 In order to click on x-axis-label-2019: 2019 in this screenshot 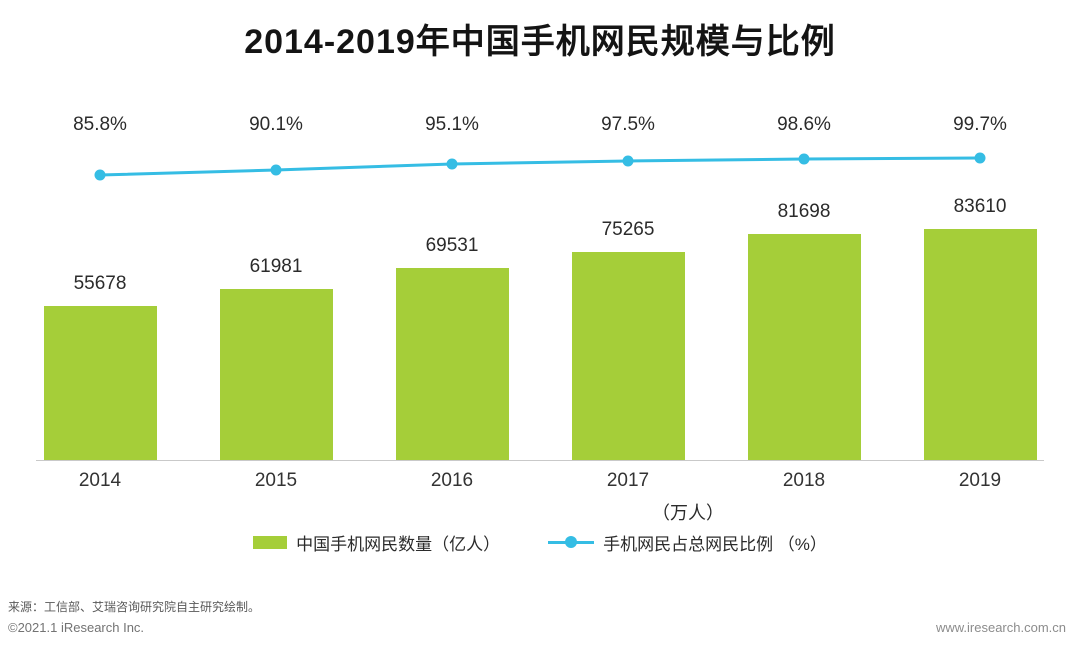, I will do `click(980, 480)`.